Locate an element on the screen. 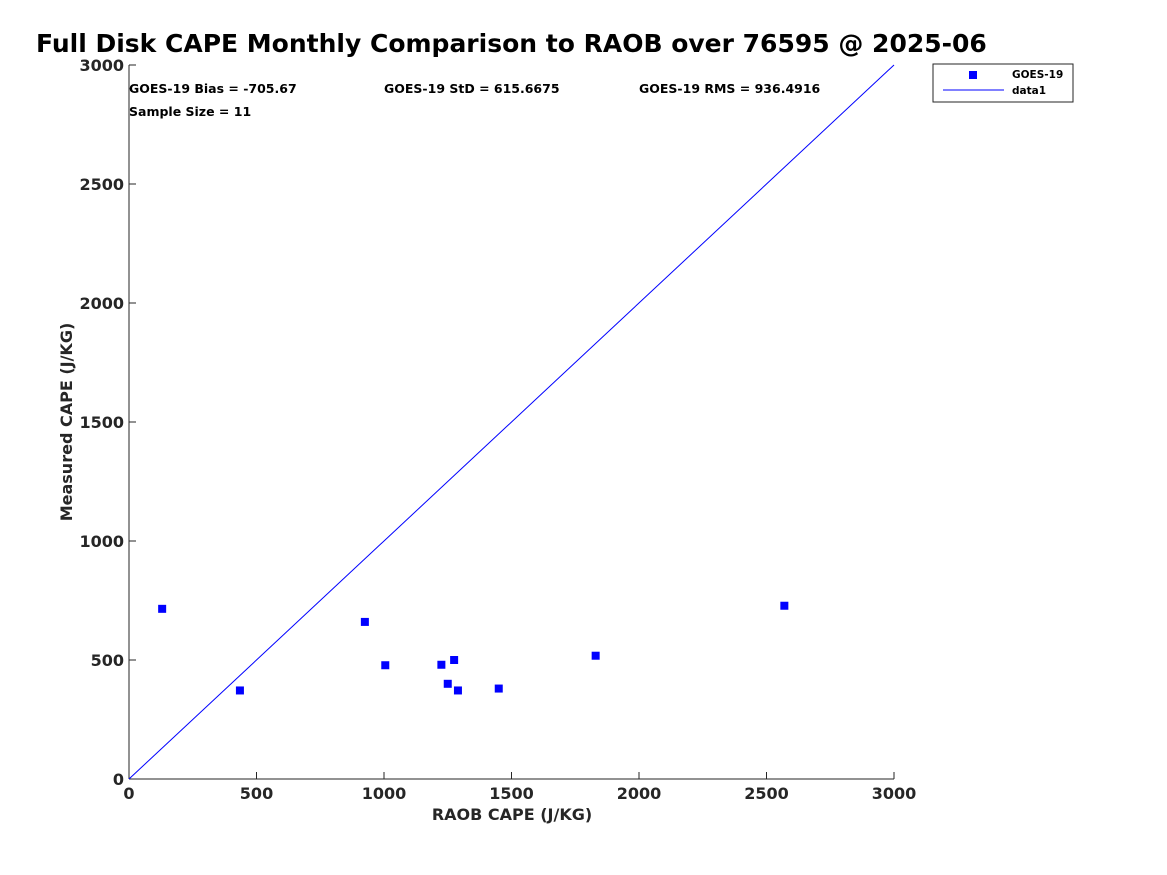  y-tick-label: 0 is located at coordinates (118, 779).